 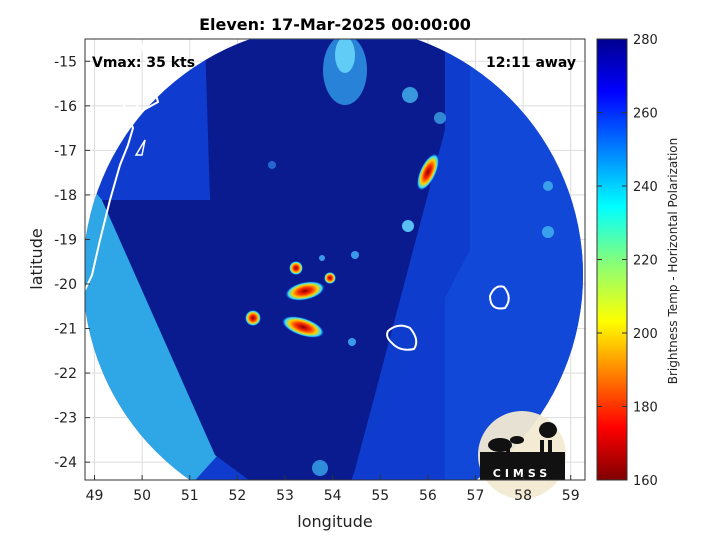 I want to click on y-tick-label: -23, so click(x=65, y=419).